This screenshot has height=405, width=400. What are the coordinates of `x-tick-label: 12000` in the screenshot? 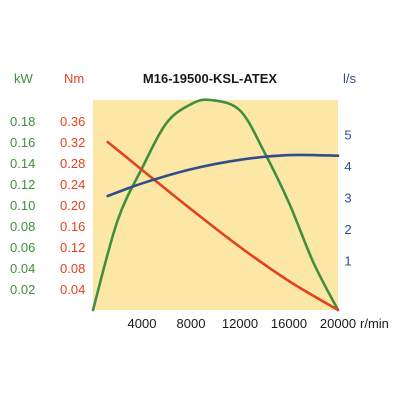 It's located at (240, 323).